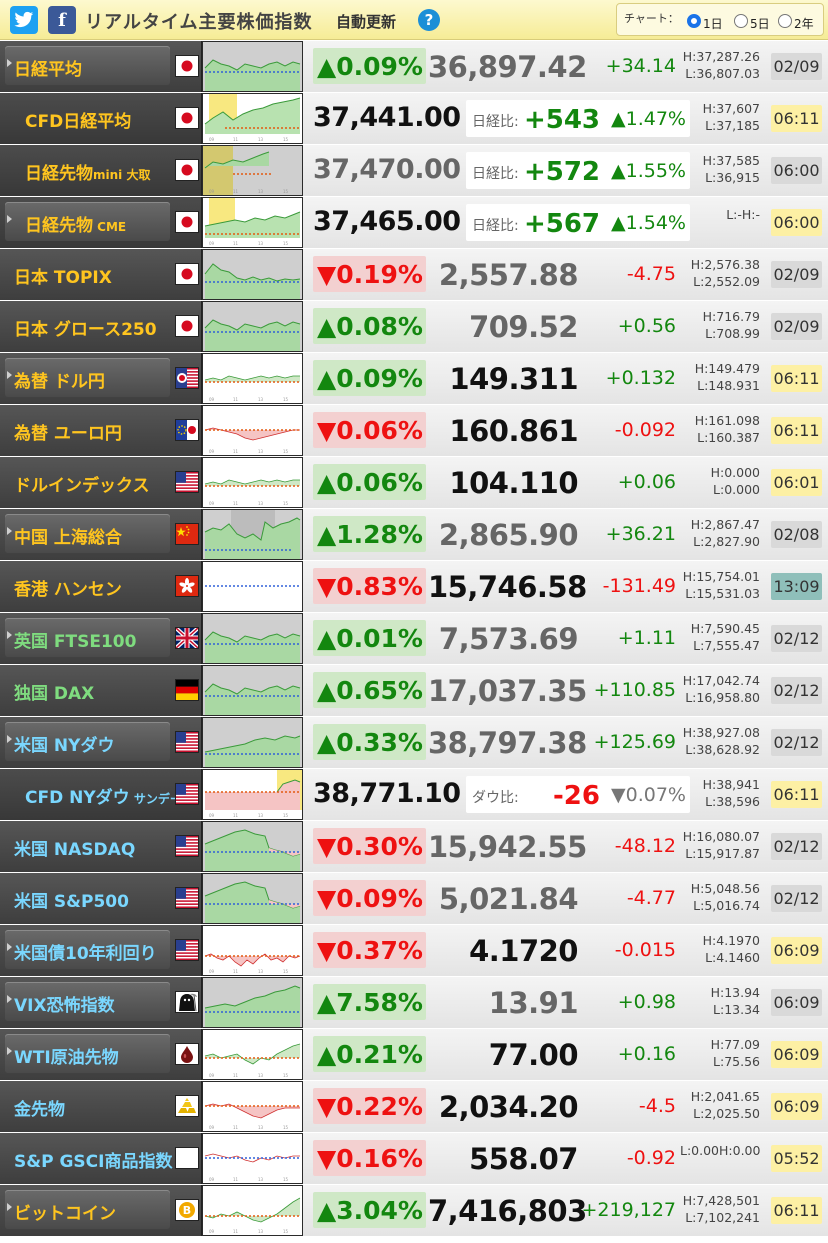  I want to click on quote-name-cell: ビットコイン B, so click(101, 1210).